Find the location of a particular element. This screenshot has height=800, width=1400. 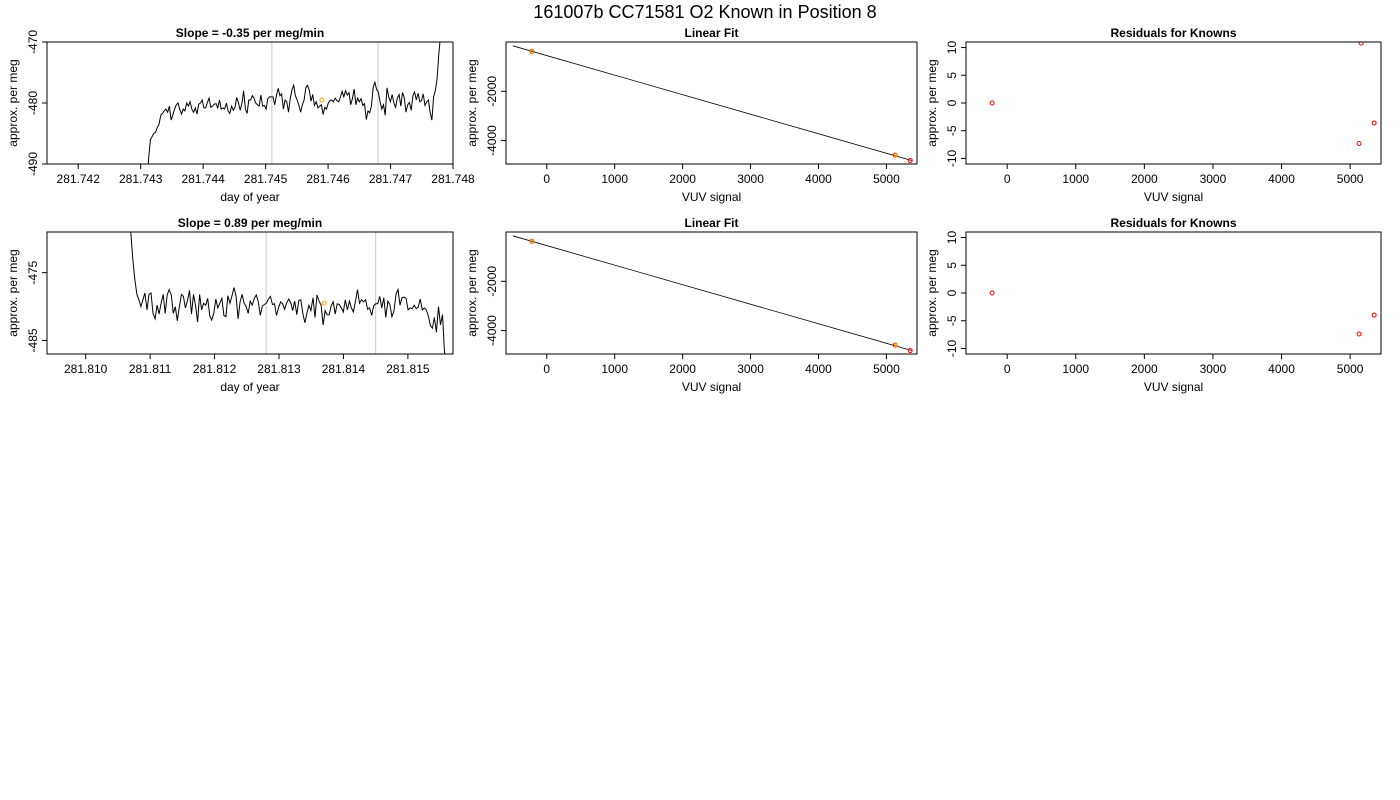

y-tick-label: 0 is located at coordinates (952, 292).